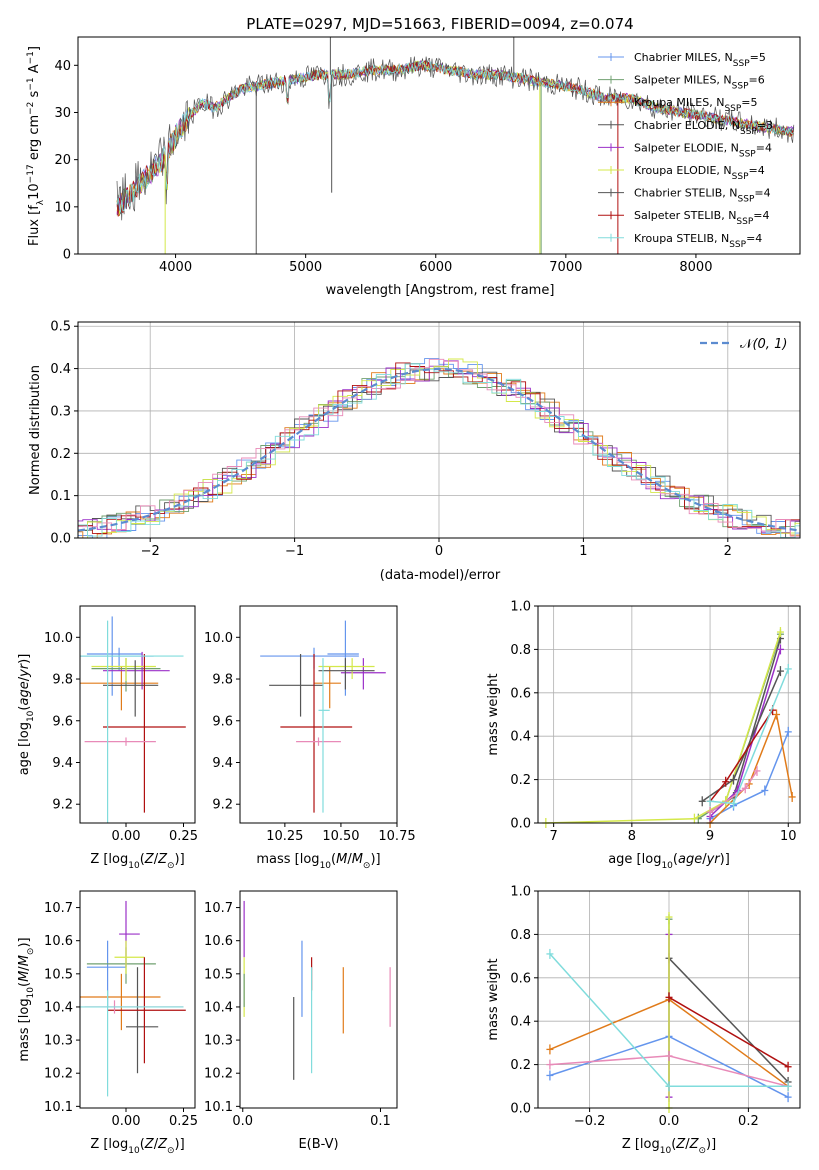 The width and height of the screenshot is (819, 1170). I want to click on residuals-xtick-label: 1, so click(583, 551).